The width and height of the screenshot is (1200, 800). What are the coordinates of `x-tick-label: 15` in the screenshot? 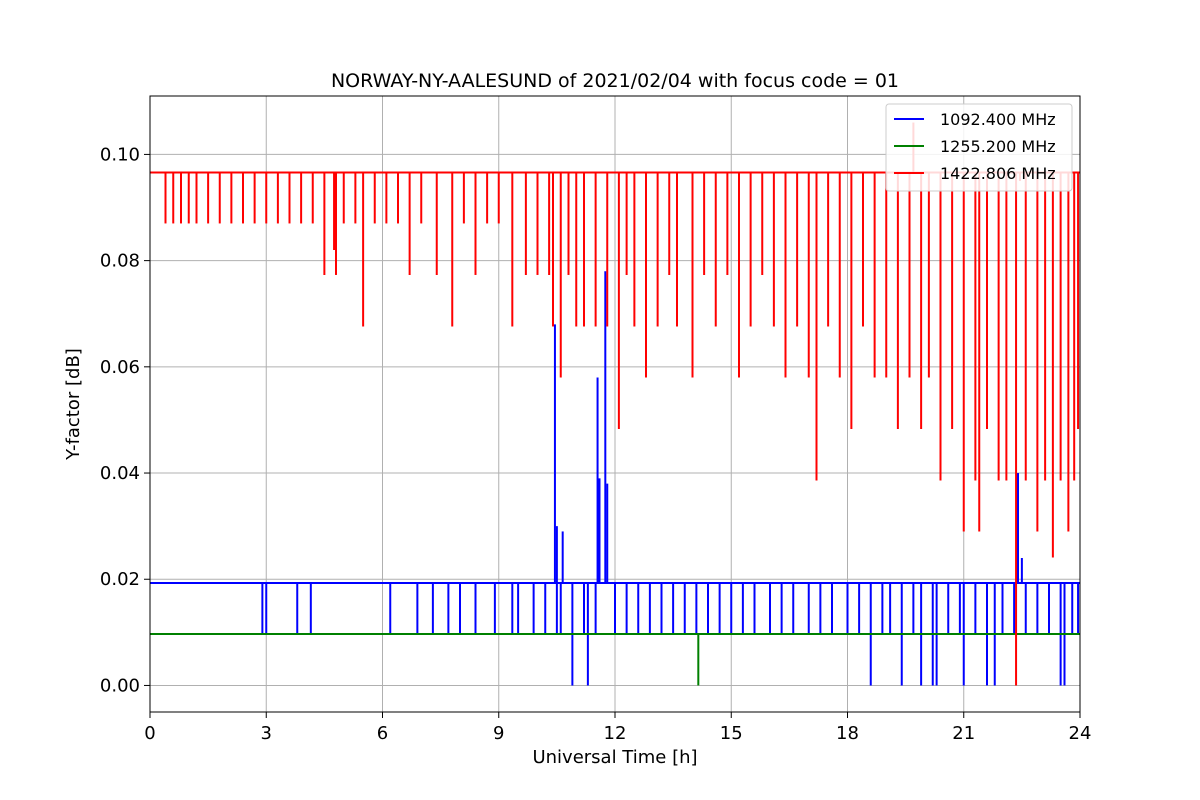 It's located at (731, 733).